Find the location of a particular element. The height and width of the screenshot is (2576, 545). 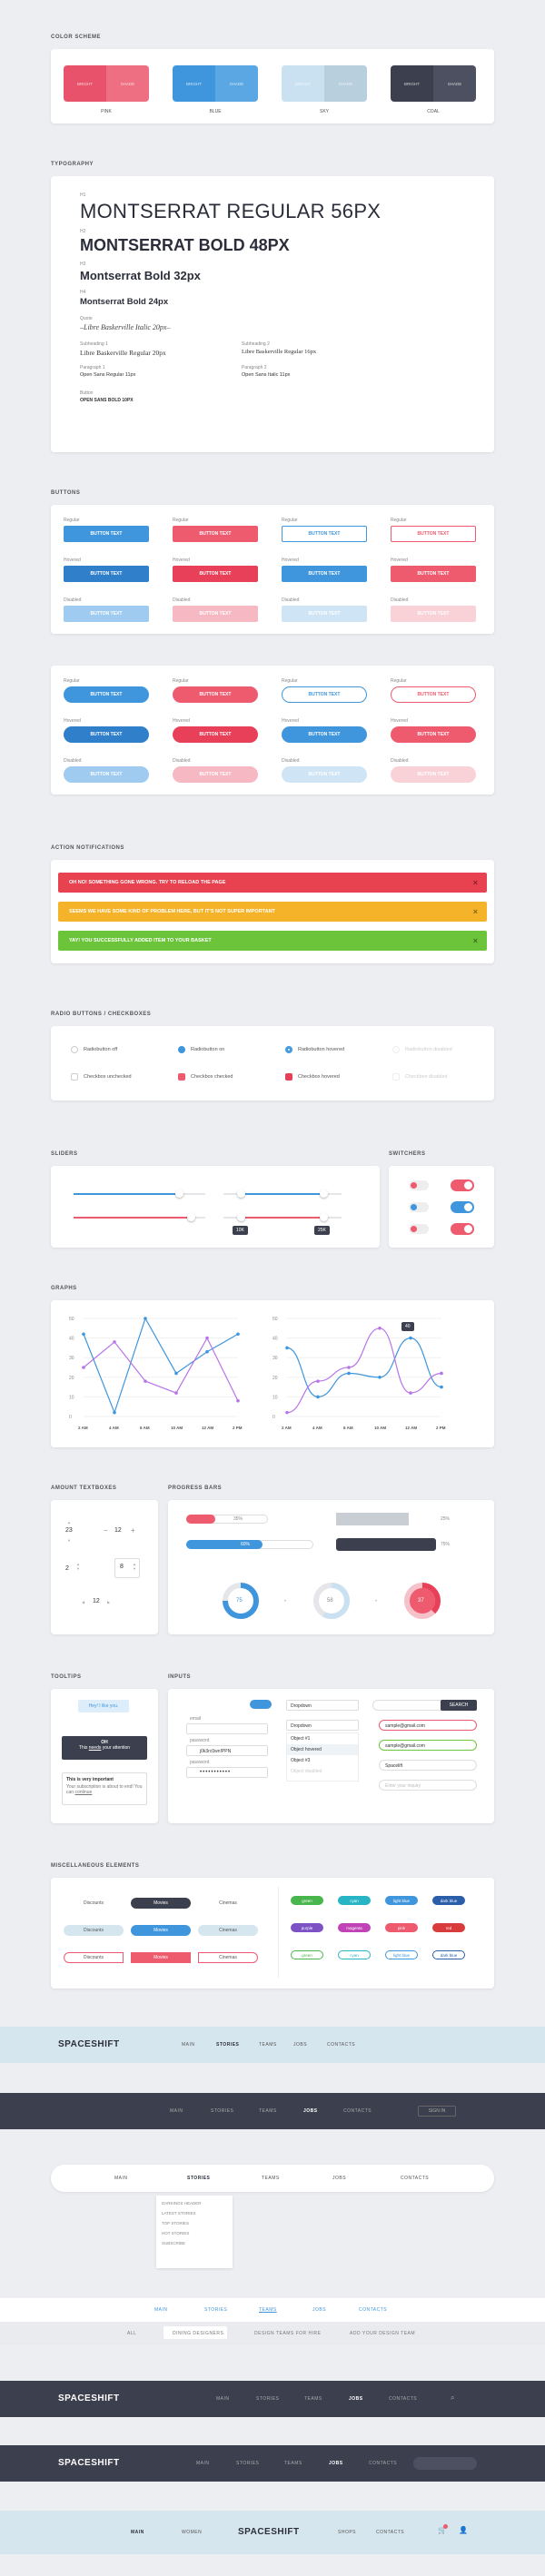

search-button: SEARCH is located at coordinates (459, 1705).